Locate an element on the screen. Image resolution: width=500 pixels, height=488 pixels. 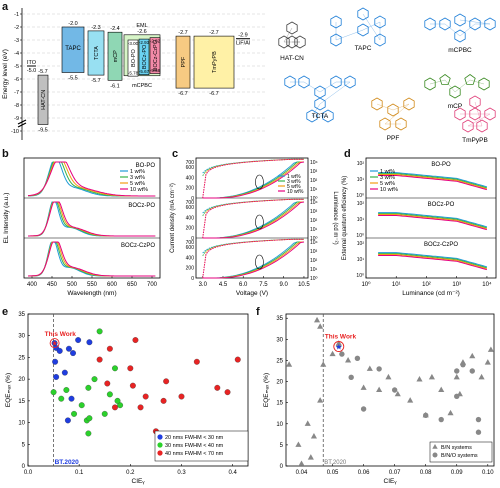
molecule-hat-cn-bond is located at coordinates (288, 35).